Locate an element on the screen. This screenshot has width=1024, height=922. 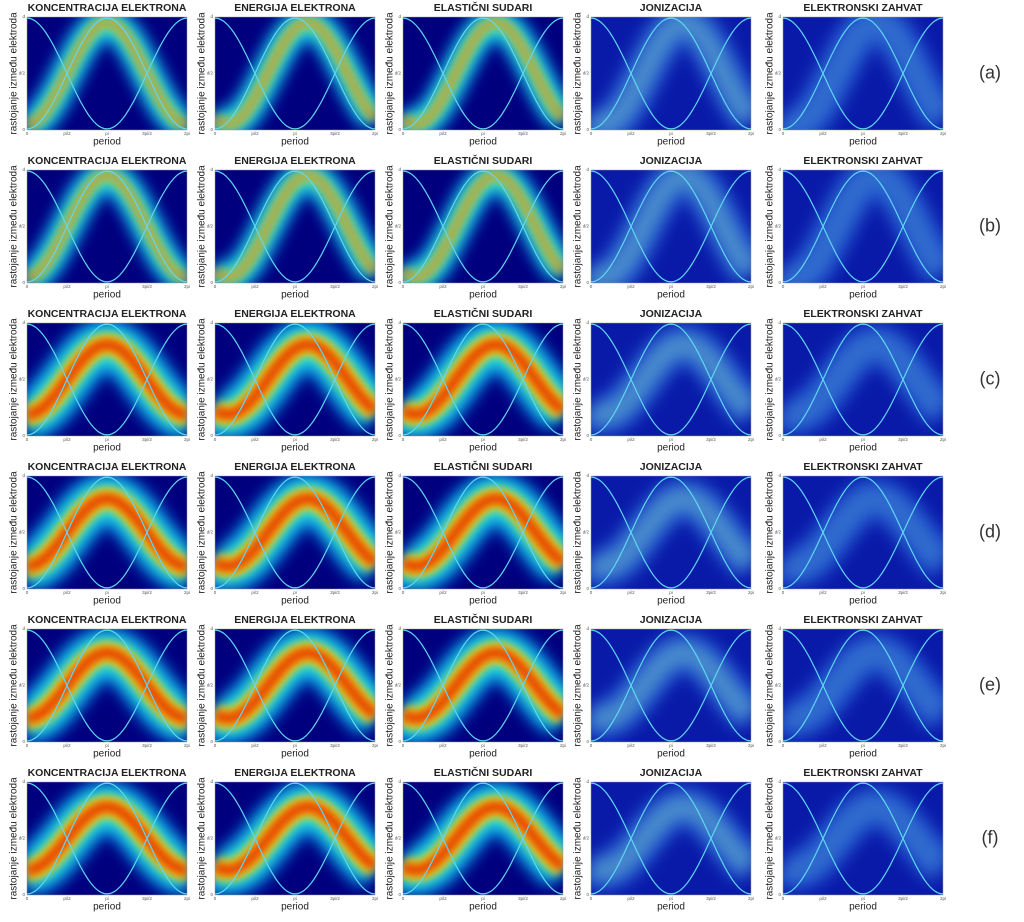
panel-title: KONCENTRACIJA ELEKTRONA is located at coordinates (107, 620).